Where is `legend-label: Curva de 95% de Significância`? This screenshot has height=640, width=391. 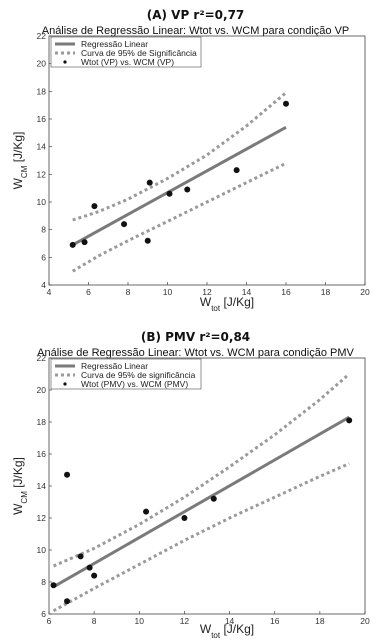 legend-label: Curva de 95% de Significância is located at coordinates (139, 53).